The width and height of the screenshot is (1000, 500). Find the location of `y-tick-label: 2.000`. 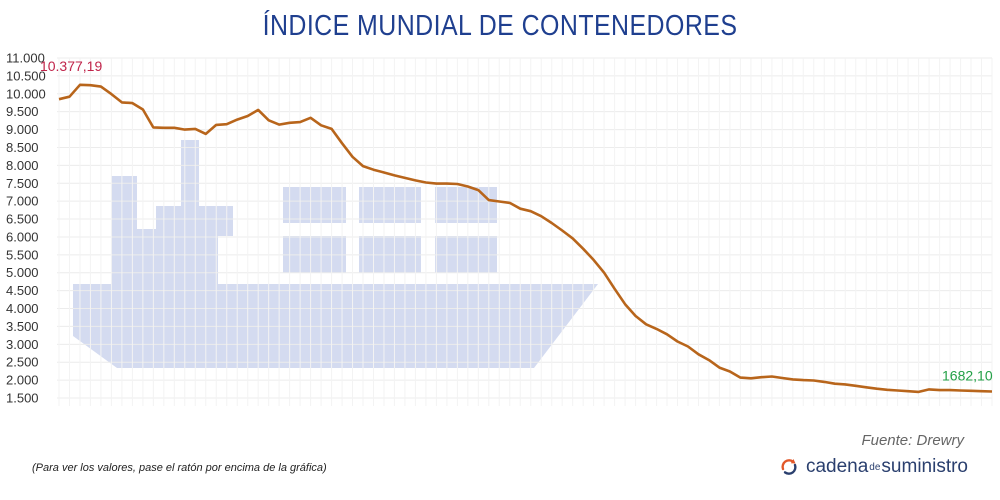

y-tick-label: 2.000 is located at coordinates (22, 380).